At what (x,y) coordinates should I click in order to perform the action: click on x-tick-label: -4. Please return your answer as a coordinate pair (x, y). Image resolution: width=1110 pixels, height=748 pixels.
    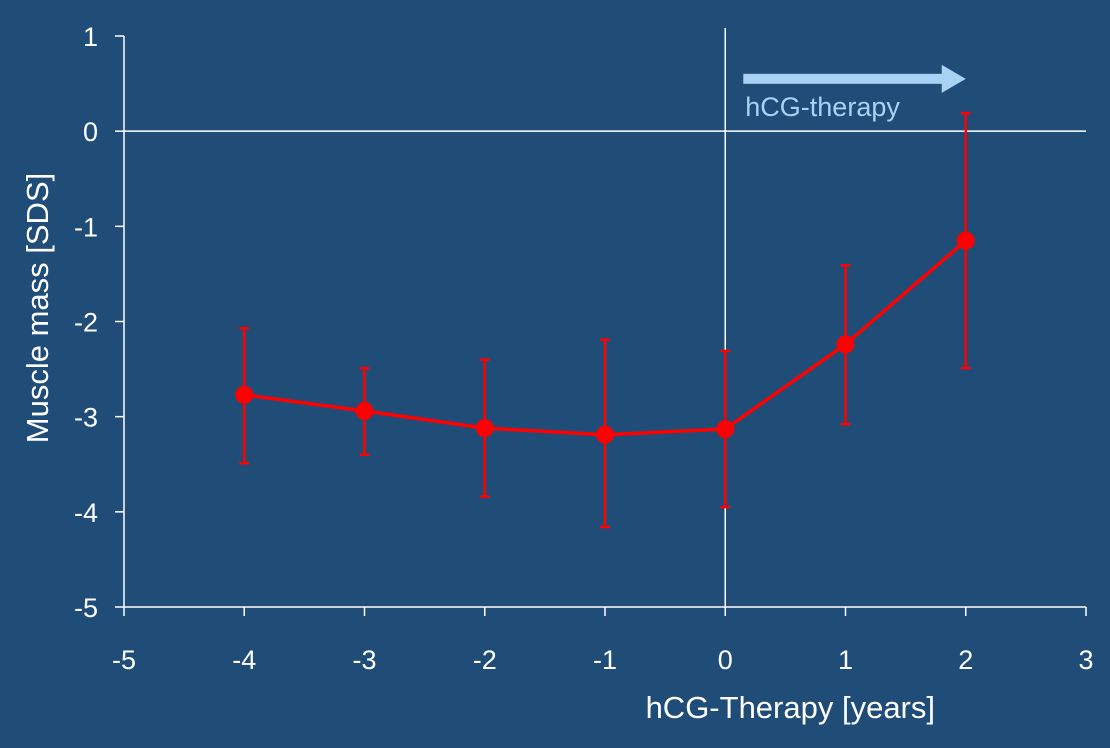
    Looking at the image, I should click on (244, 660).